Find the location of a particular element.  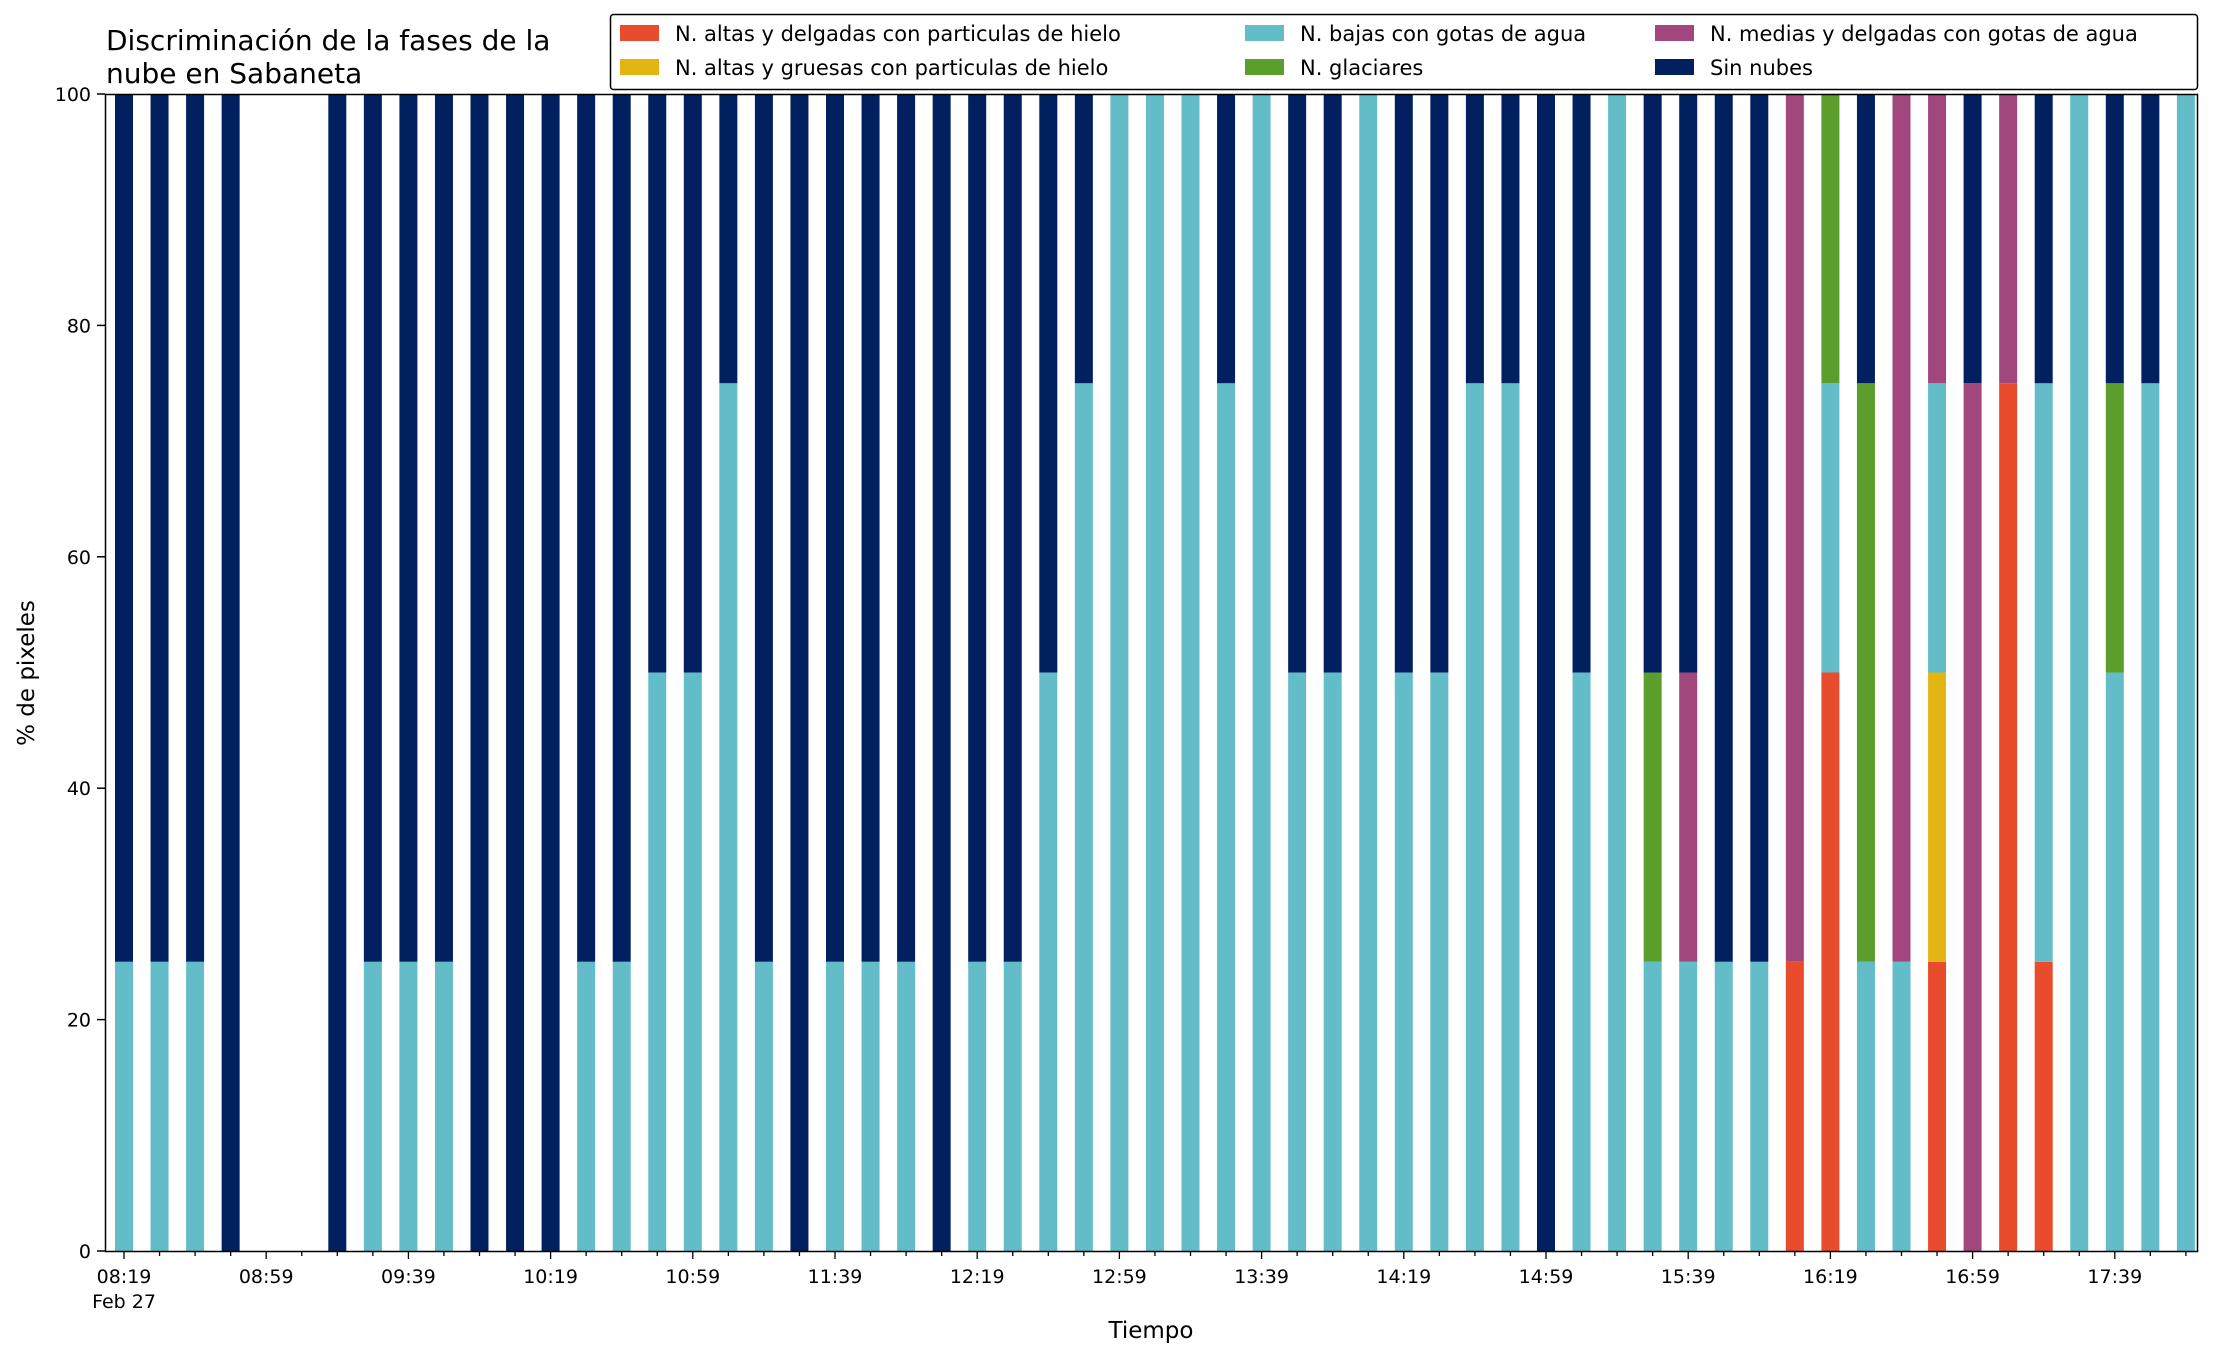

legend-label: N. glaciares is located at coordinates (1361, 68).